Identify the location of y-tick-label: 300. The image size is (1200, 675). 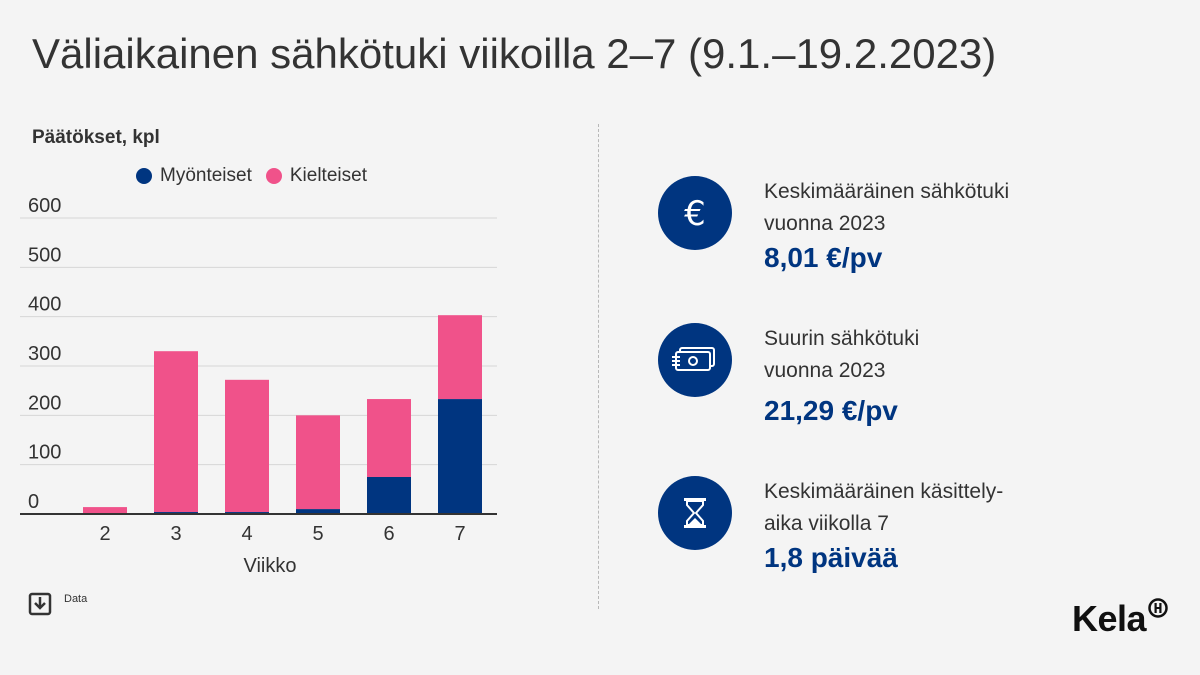
(44, 354).